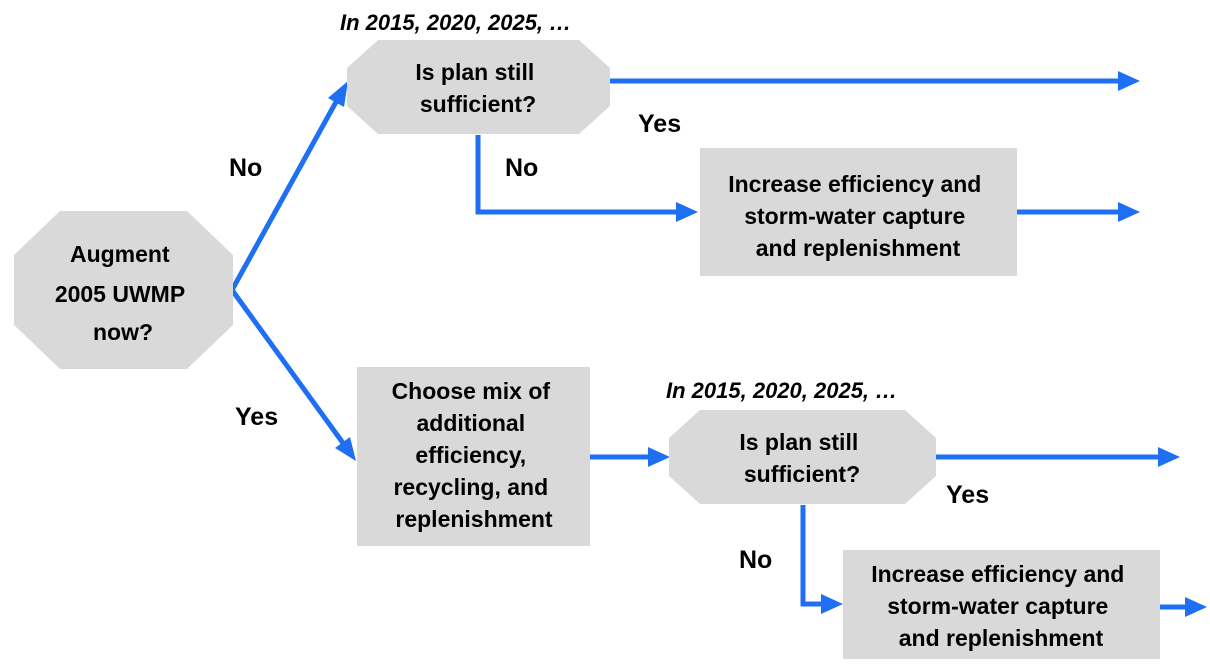  What do you see at coordinates (1001, 638) in the screenshot?
I see `bottom-action-line: and replenishment` at bounding box center [1001, 638].